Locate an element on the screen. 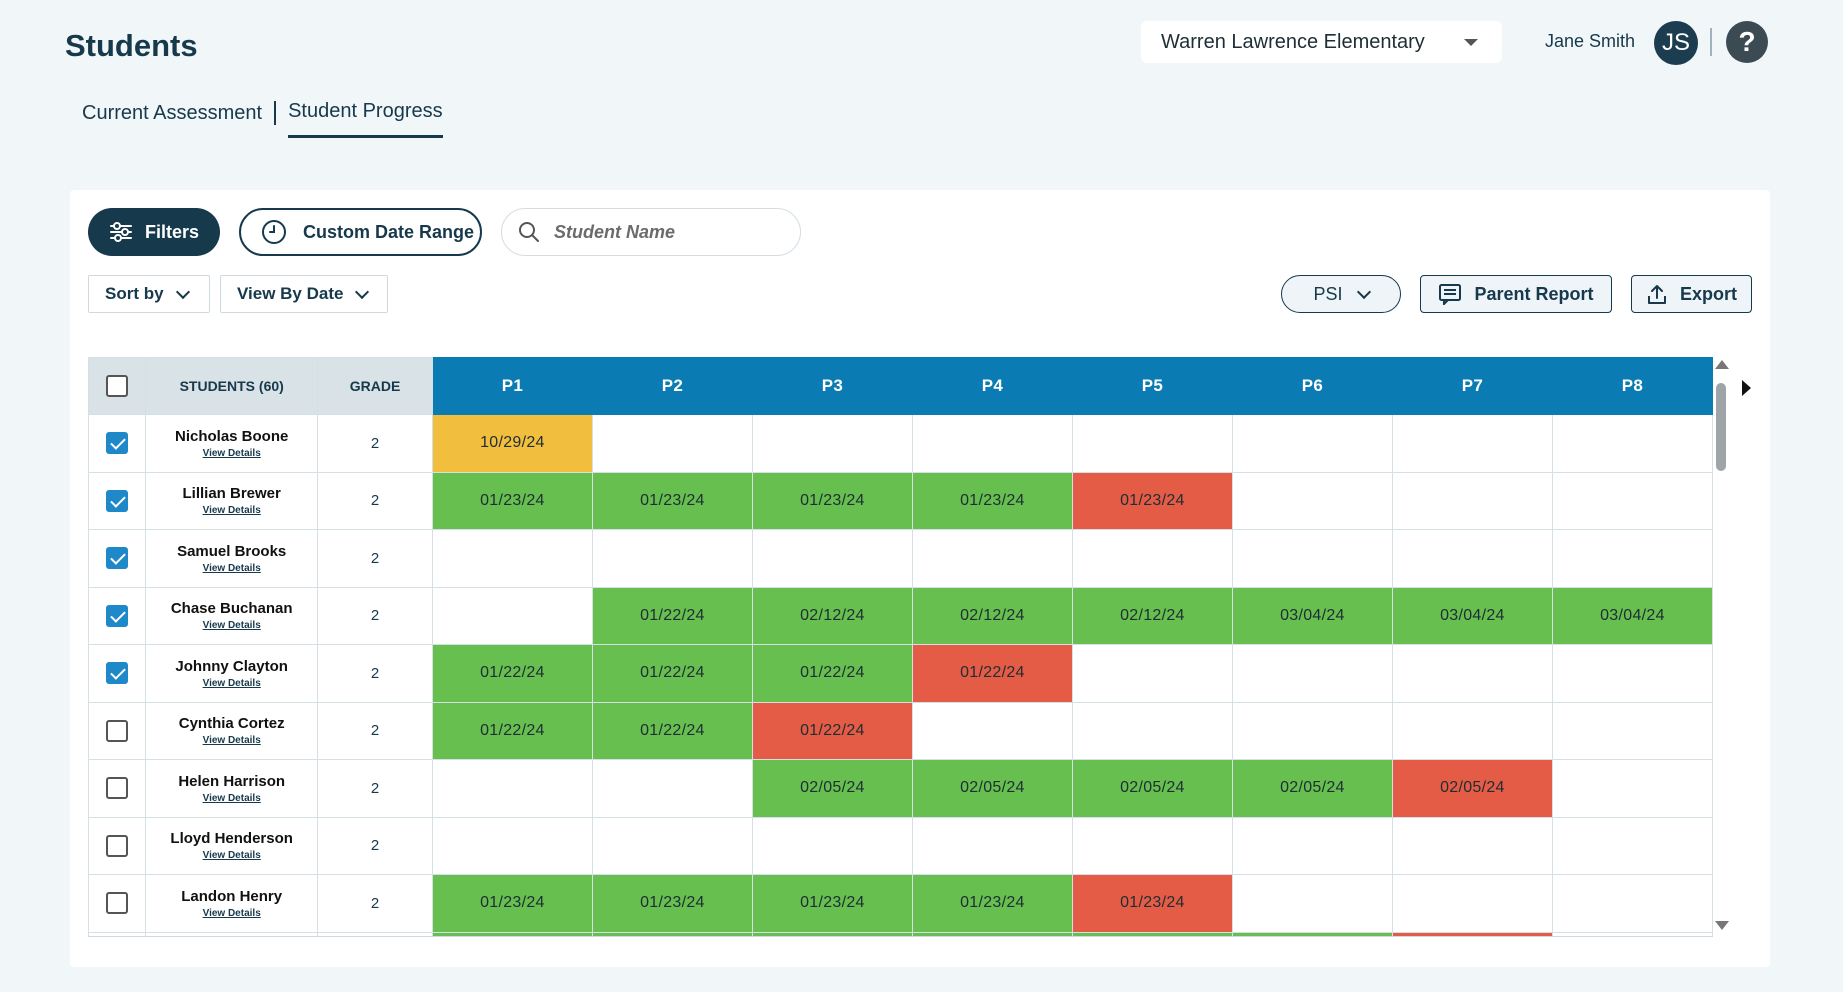  search-input is located at coordinates (664, 232).